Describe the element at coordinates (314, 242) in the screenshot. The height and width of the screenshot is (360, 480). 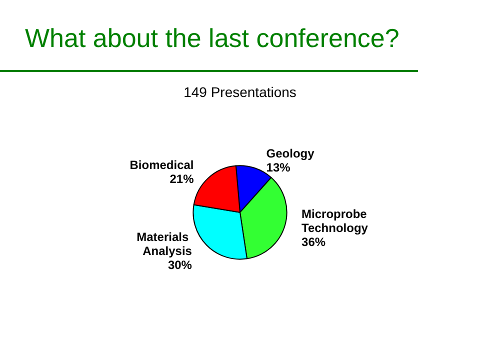
I see `data-label: 36%` at that location.